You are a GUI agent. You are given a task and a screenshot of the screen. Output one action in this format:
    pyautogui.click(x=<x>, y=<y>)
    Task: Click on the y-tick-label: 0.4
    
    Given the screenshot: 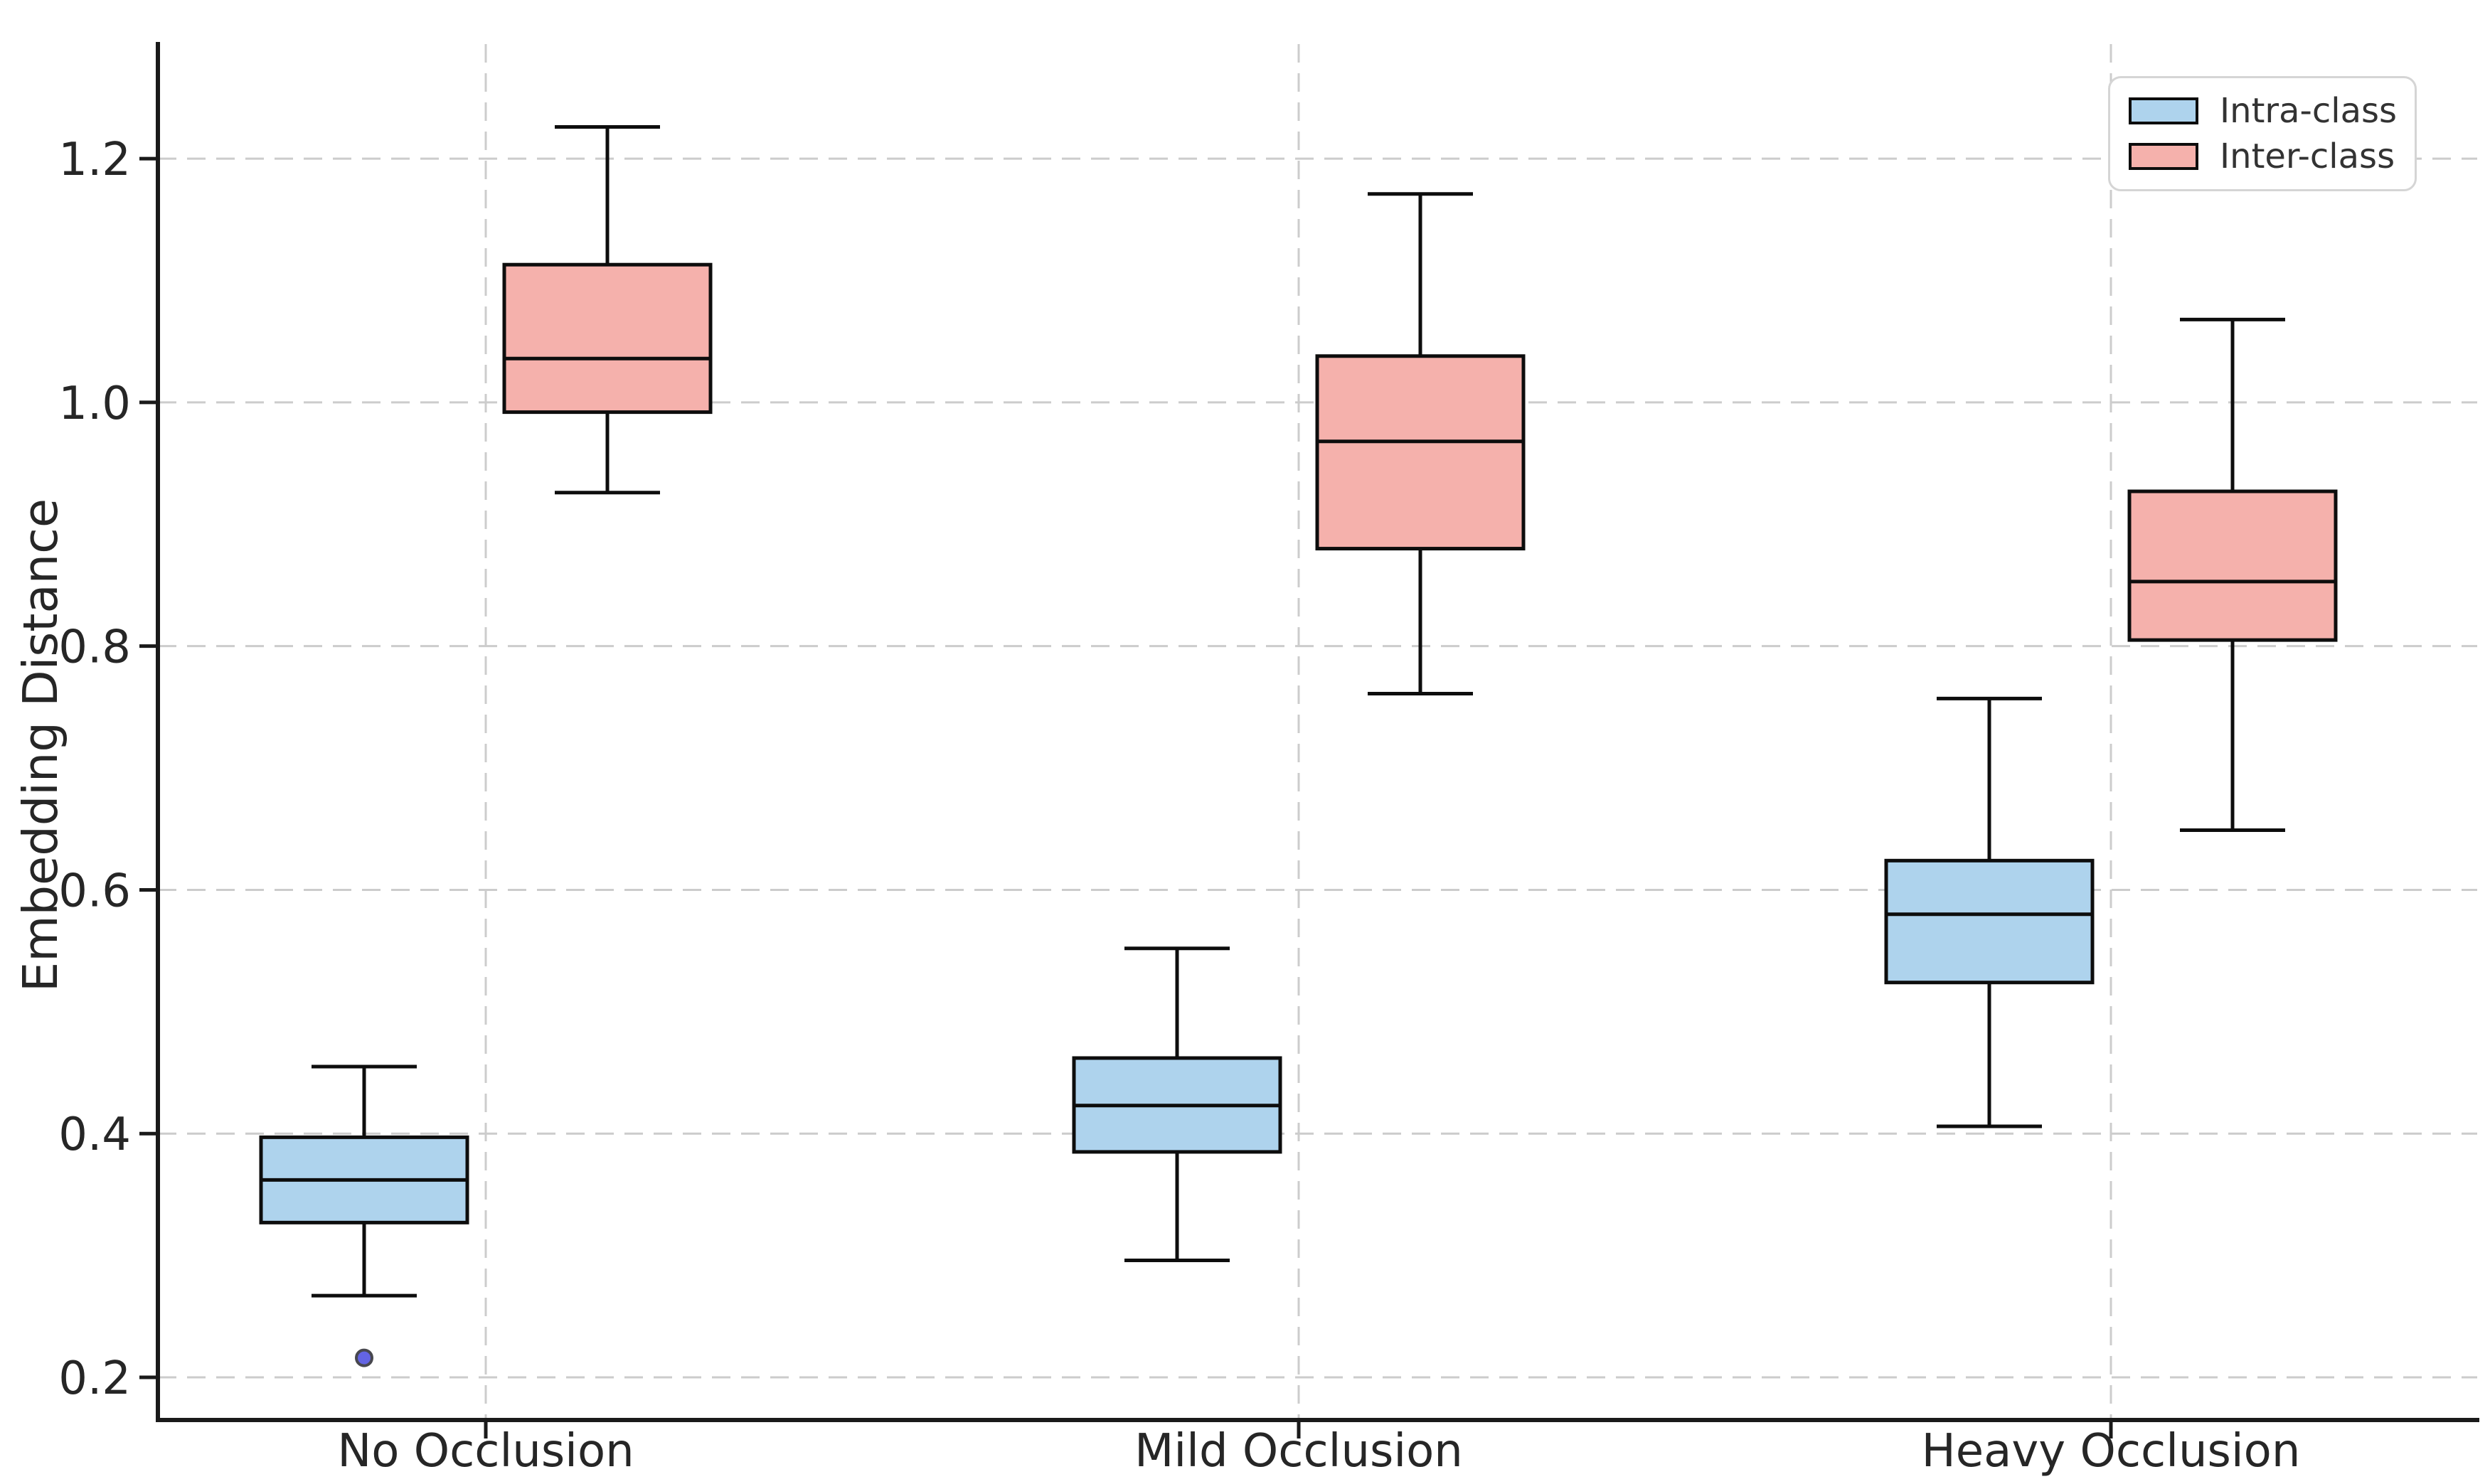 What is the action you would take?
    pyautogui.click(x=94, y=1135)
    